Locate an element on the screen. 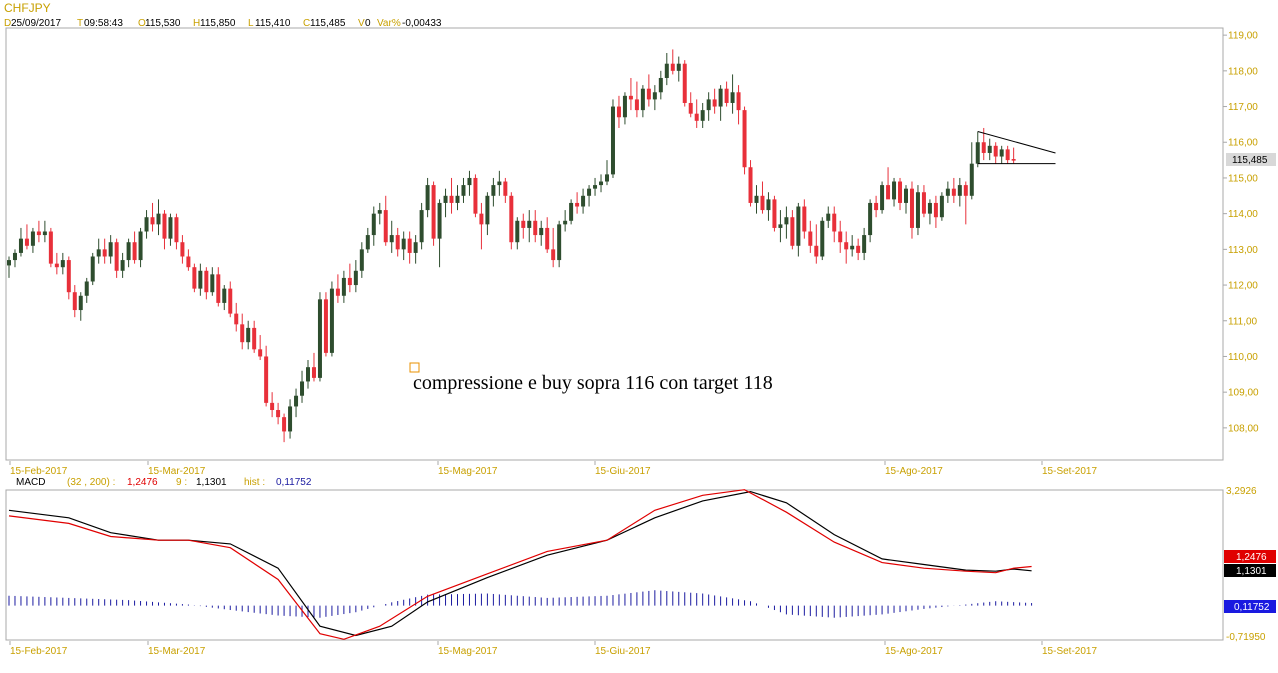 Image resolution: width=1278 pixels, height=673 pixels. symbol-title: CHFJPY is located at coordinates (27, 8).